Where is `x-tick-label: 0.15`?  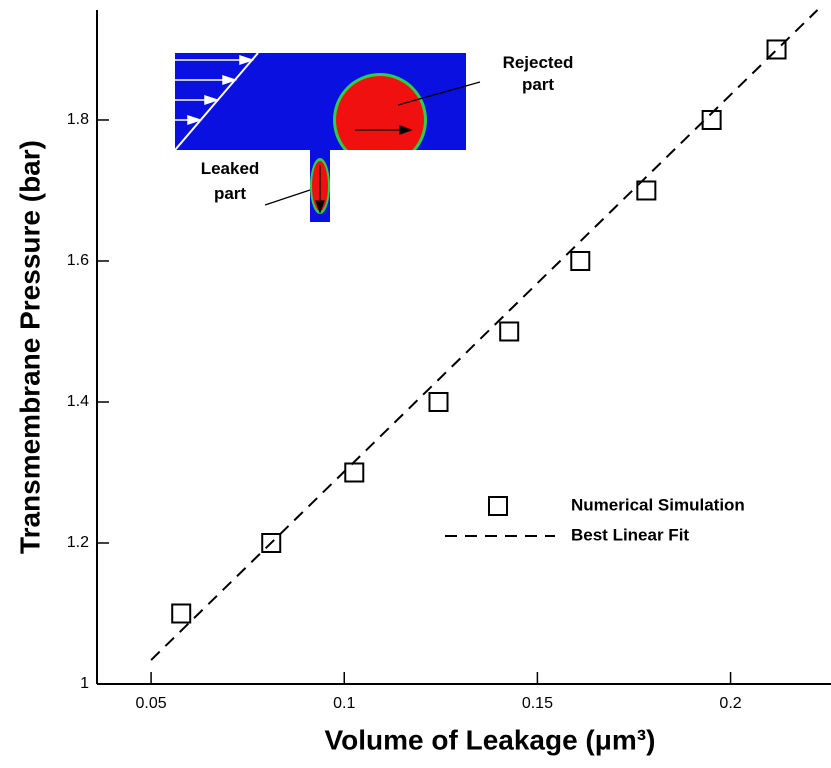
x-tick-label: 0.15 is located at coordinates (537, 703).